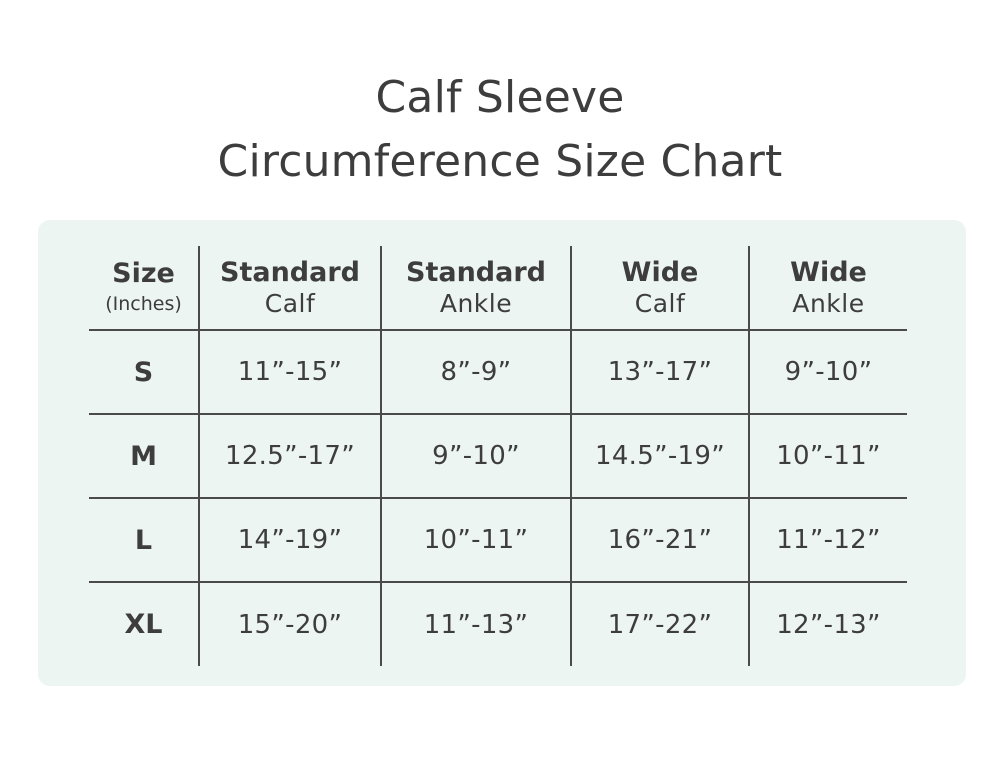 The width and height of the screenshot is (1000, 781). What do you see at coordinates (828, 372) in the screenshot?
I see `wide-ankle-cell: 9”-10”` at bounding box center [828, 372].